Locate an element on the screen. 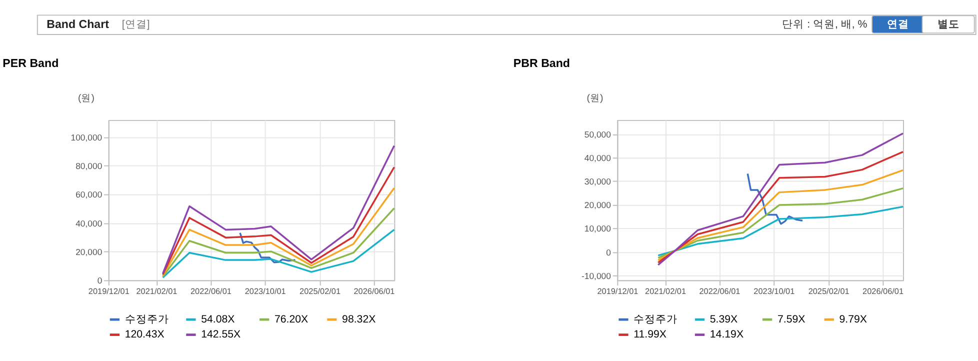 This screenshot has width=978, height=361. legend-label: 11.99X is located at coordinates (650, 334).